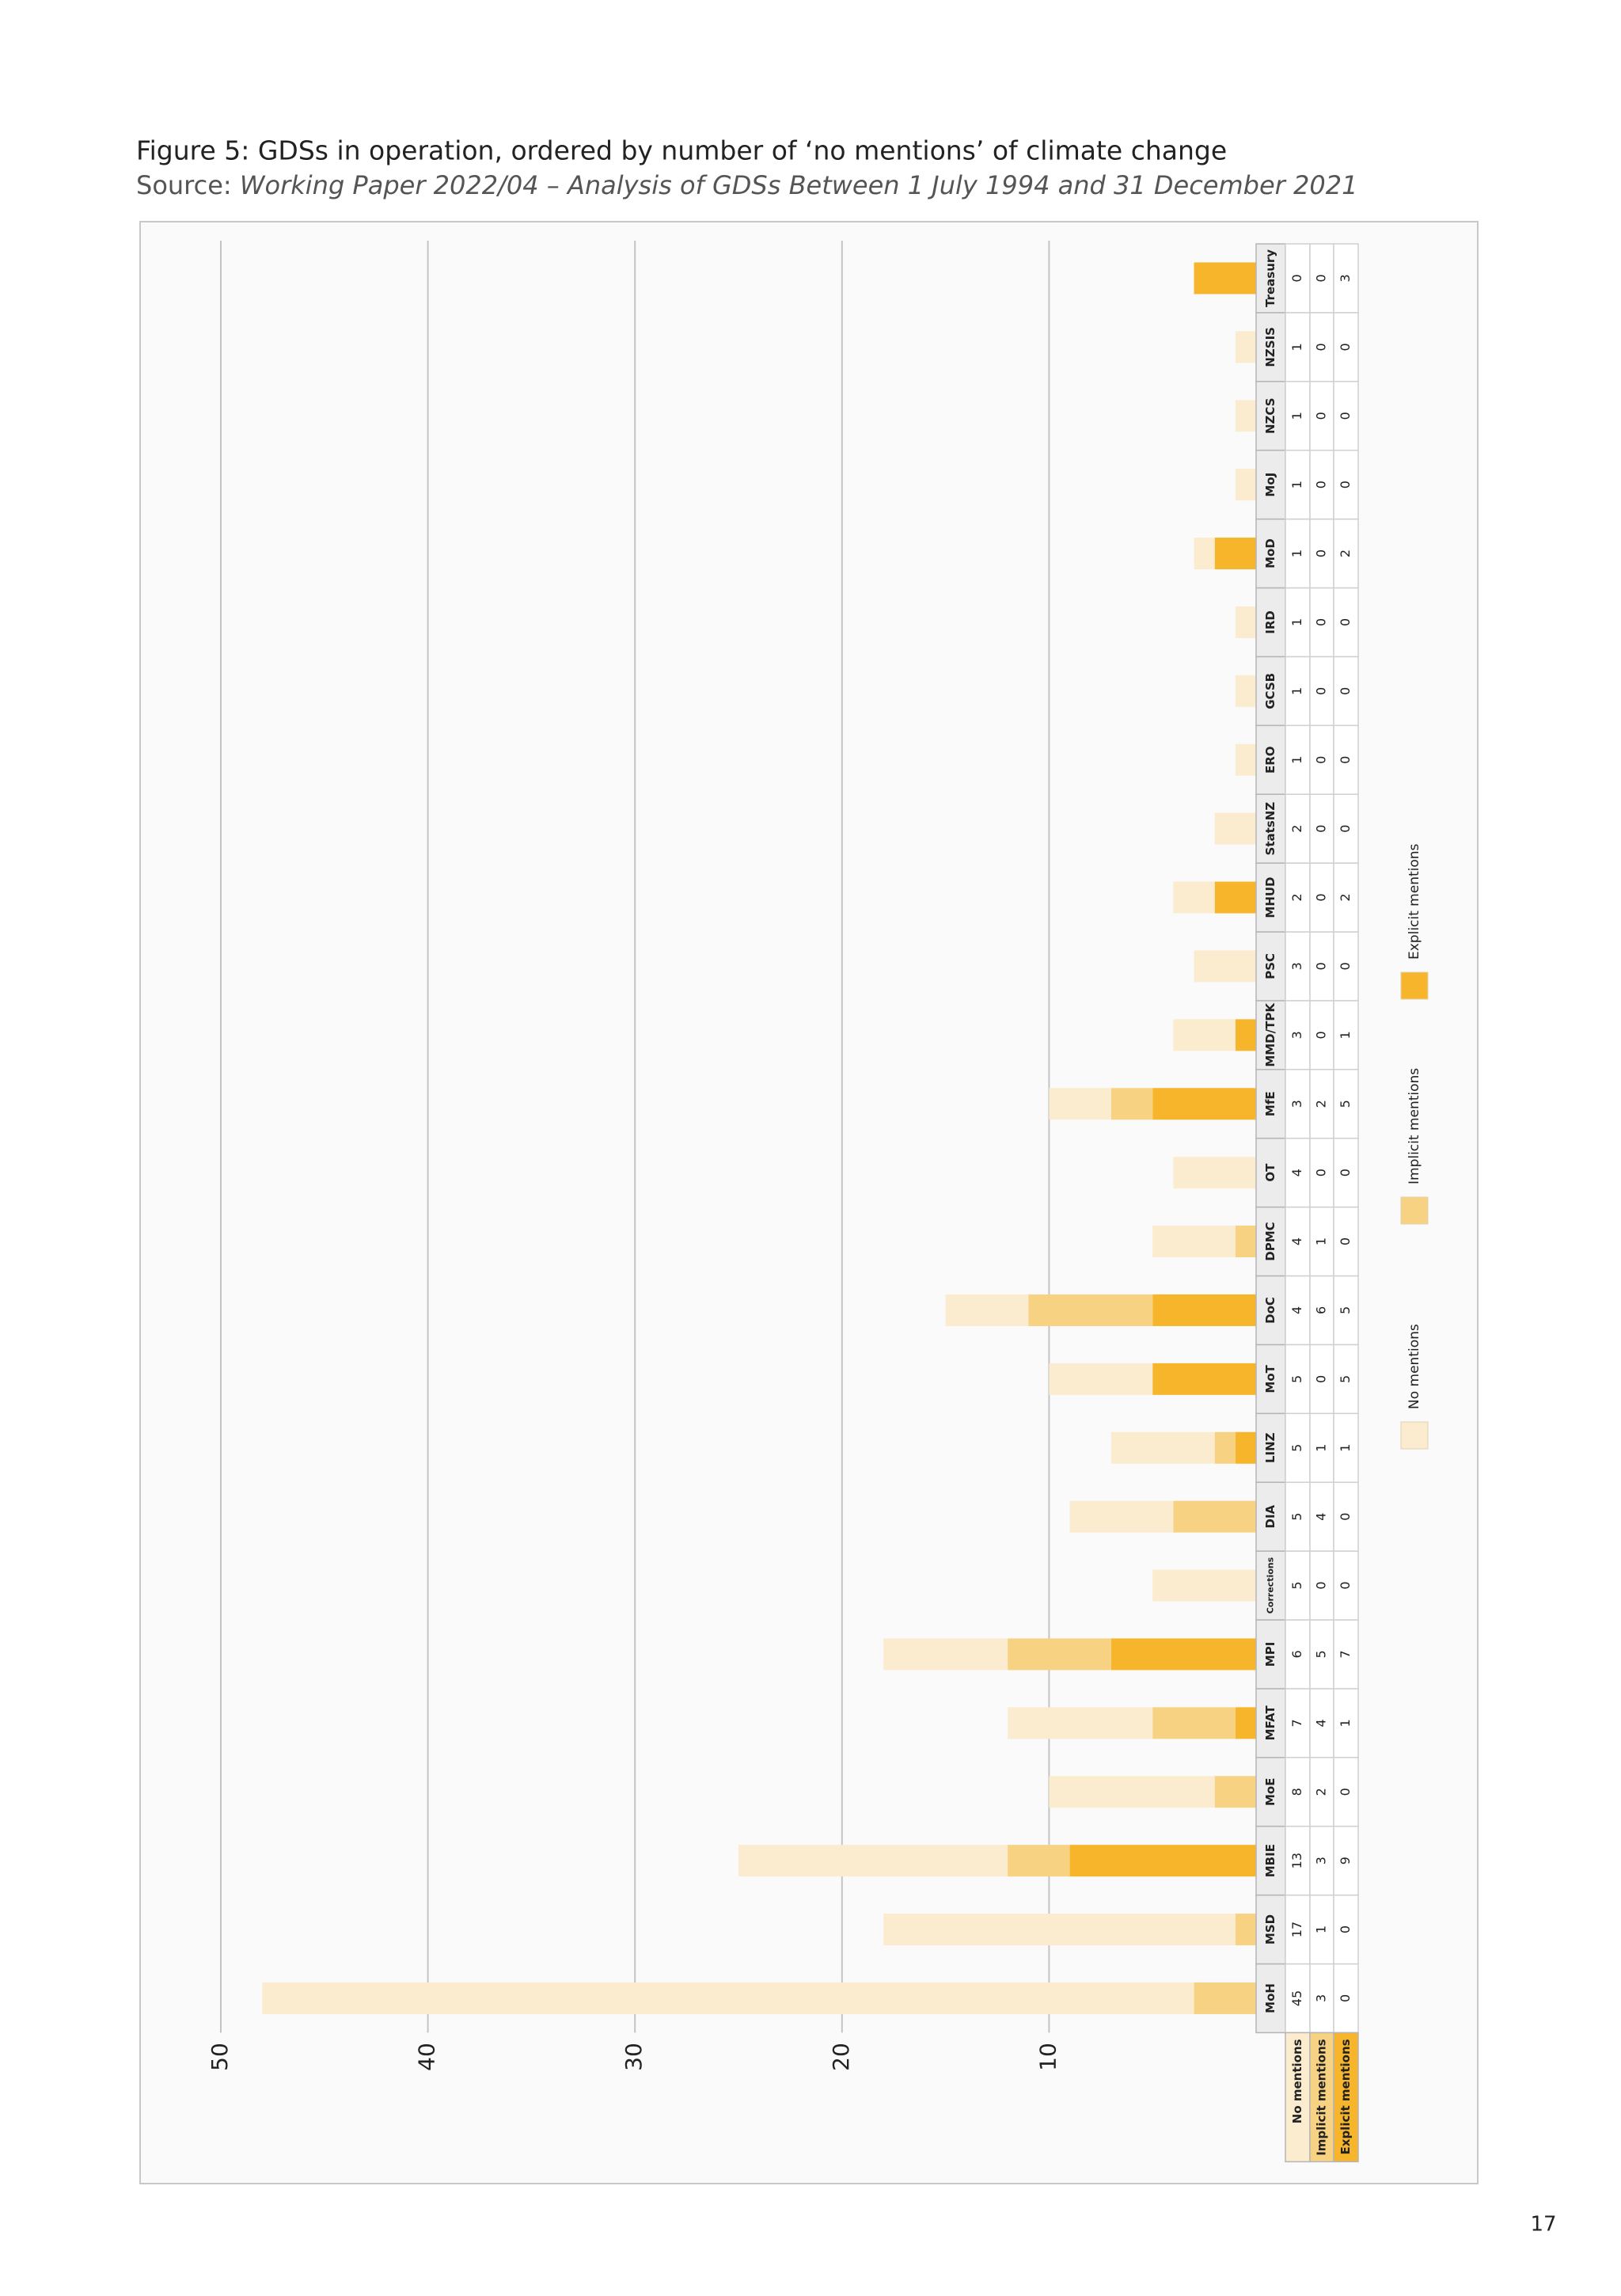  I want to click on category-label: MfE, so click(1270, 1103).